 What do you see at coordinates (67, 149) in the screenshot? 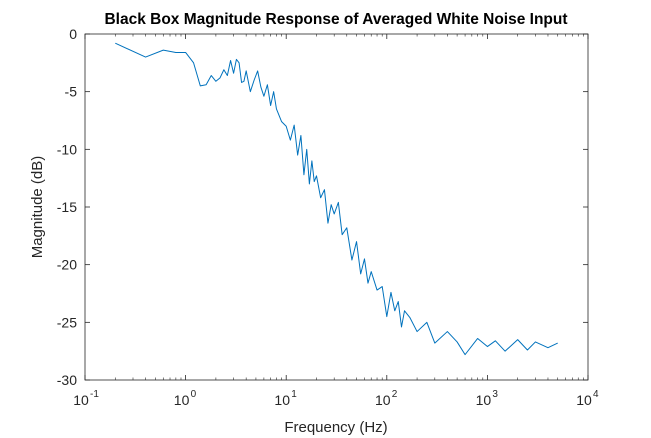
I see `y-tick-label: -10` at bounding box center [67, 149].